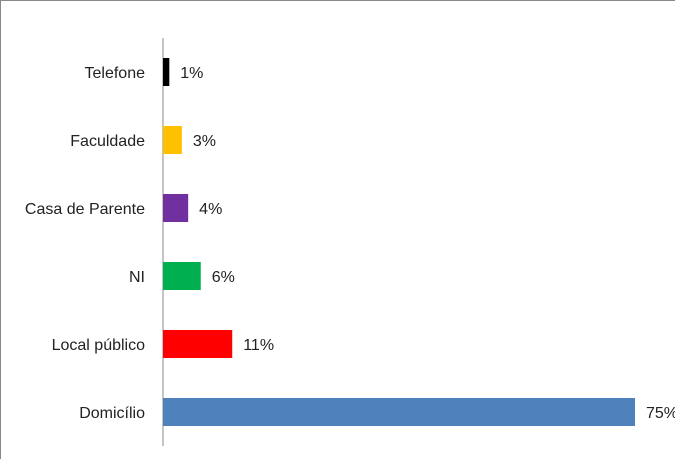 Image resolution: width=675 pixels, height=460 pixels. Describe the element at coordinates (115, 73) in the screenshot. I see `category-label-0: Telefone` at that location.